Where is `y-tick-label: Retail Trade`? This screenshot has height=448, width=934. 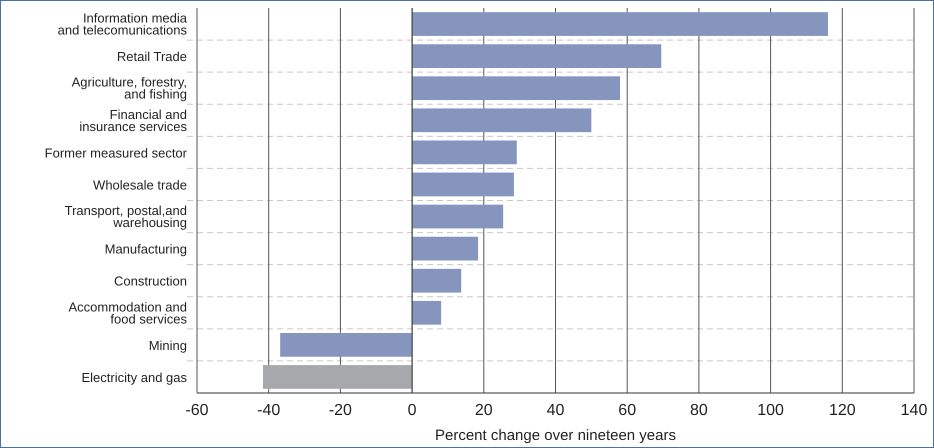
y-tick-label: Retail Trade is located at coordinates (151, 56).